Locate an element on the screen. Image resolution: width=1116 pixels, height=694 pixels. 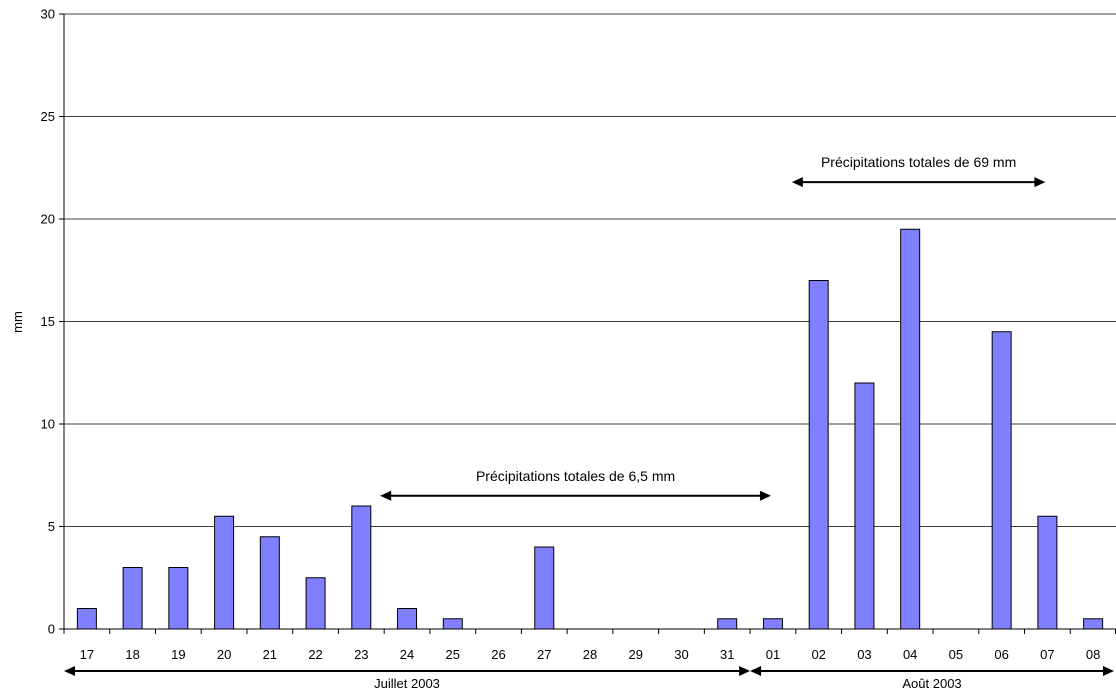
x-tick-label: 25 is located at coordinates (453, 654).